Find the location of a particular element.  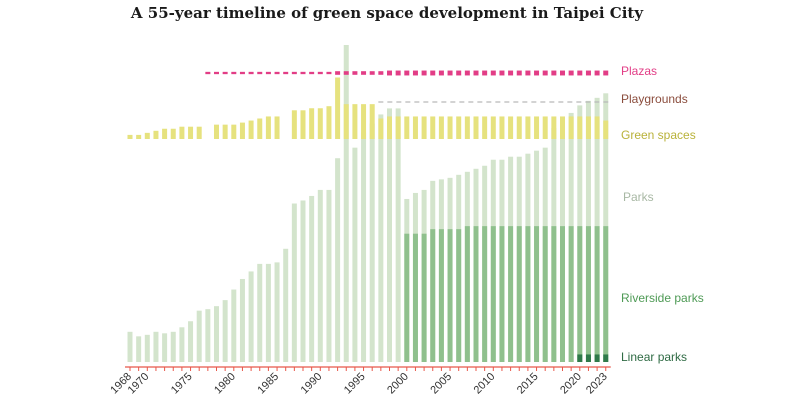

parks-bar-1976 is located at coordinates (199, 336).